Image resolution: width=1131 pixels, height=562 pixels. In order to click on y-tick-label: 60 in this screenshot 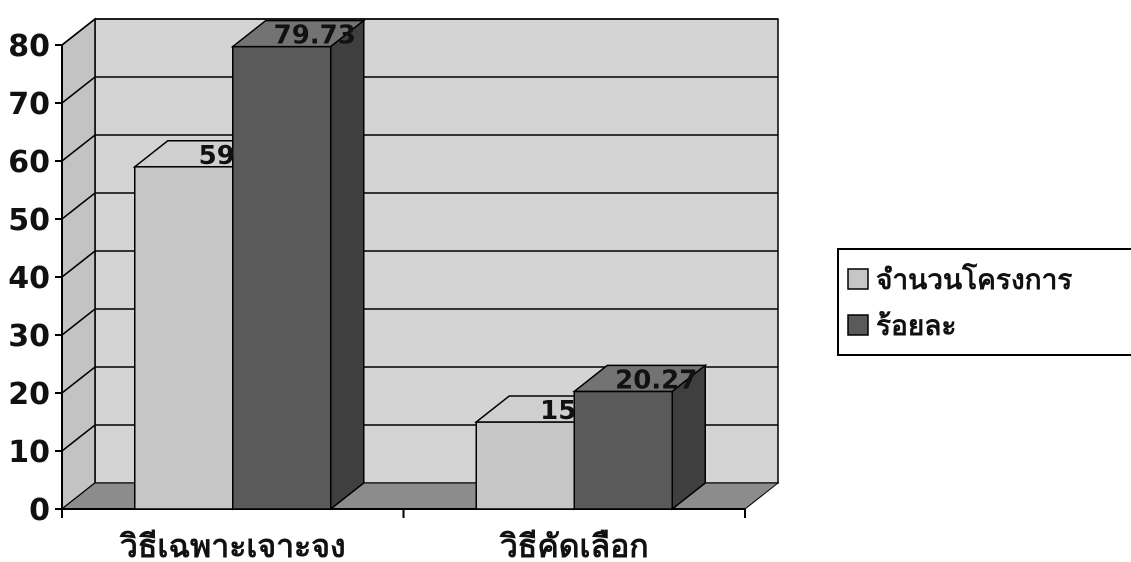, I will do `click(29, 162)`.